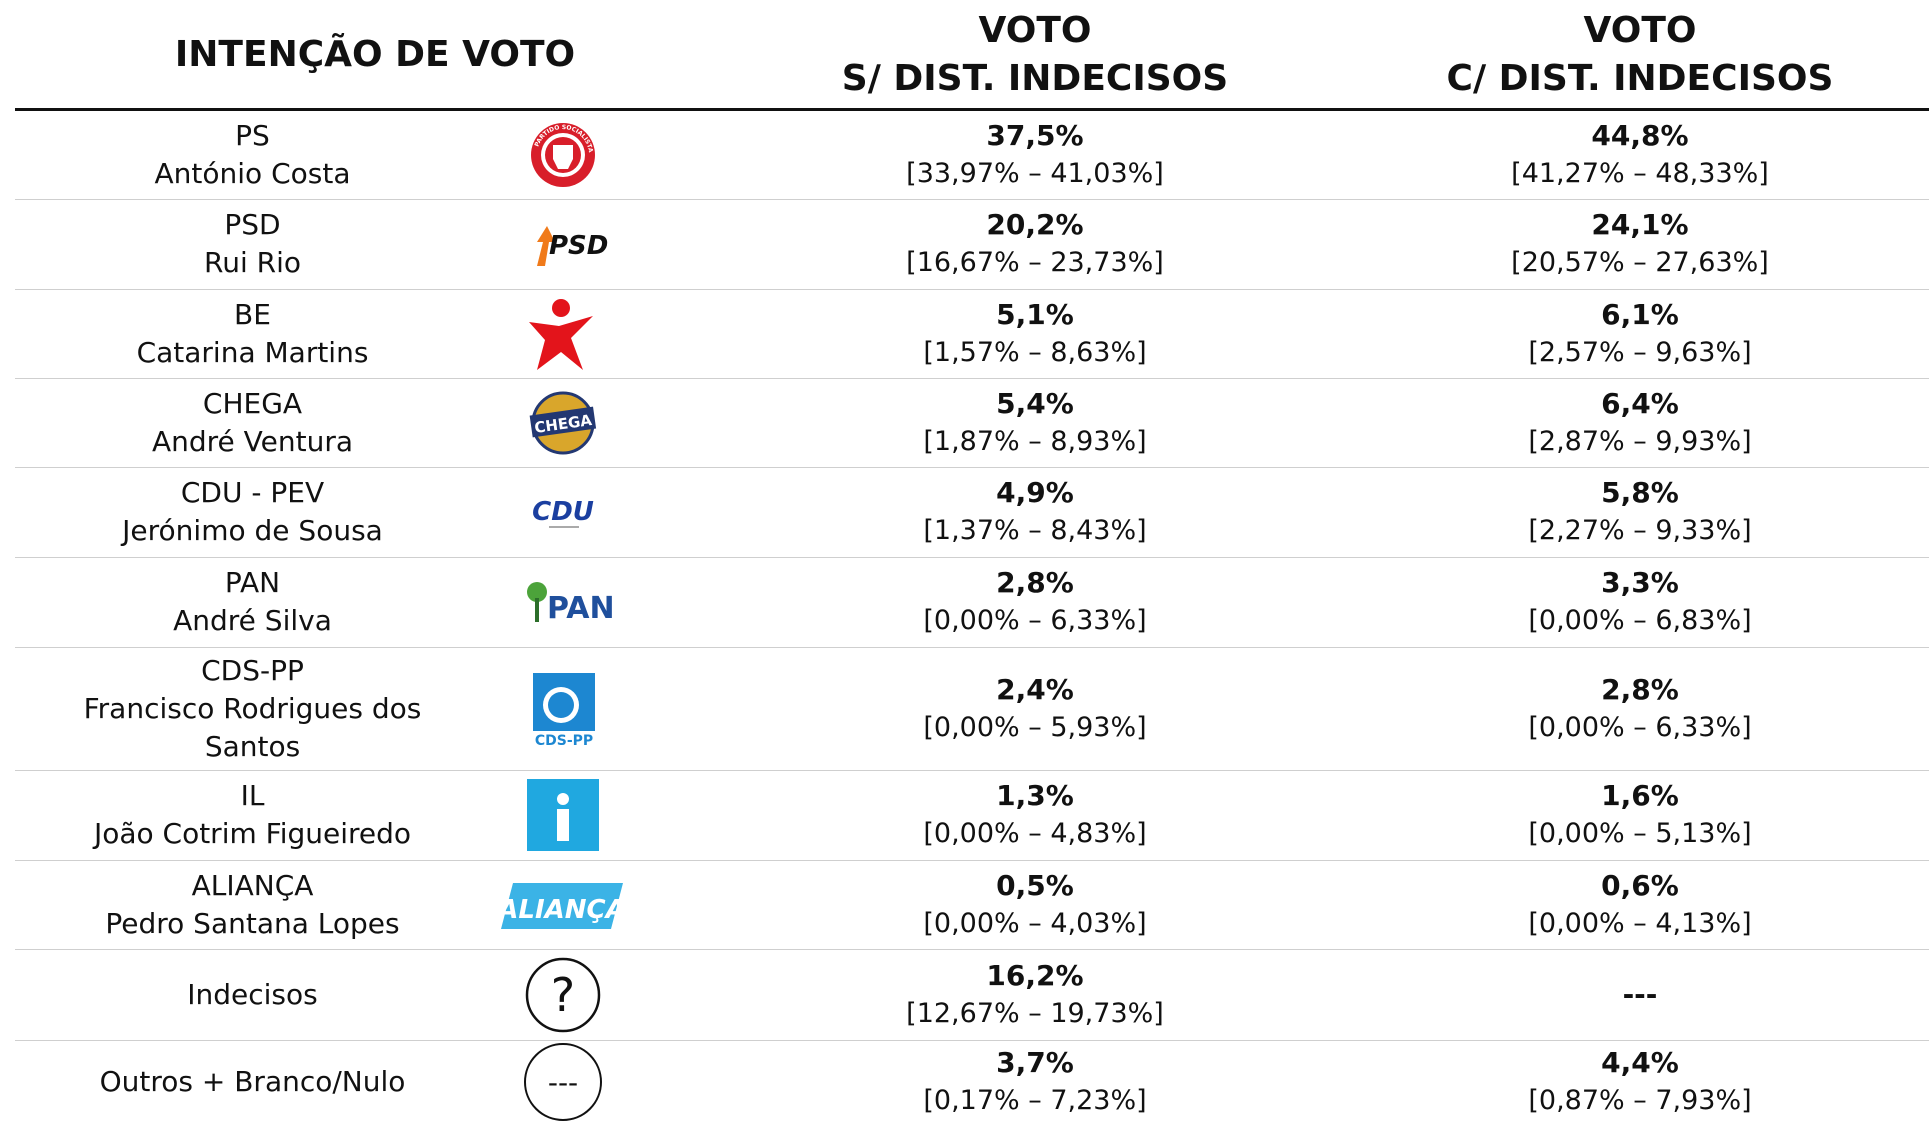 This screenshot has height=1124, width=1929. I want to click on vote-value: ---, so click(1640, 994).